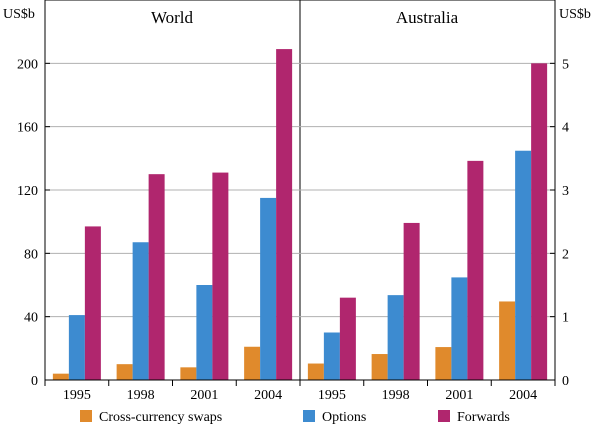  Describe the element at coordinates (315, 371) in the screenshot. I see `australia-bar-cross-currency-swaps-1995` at that location.